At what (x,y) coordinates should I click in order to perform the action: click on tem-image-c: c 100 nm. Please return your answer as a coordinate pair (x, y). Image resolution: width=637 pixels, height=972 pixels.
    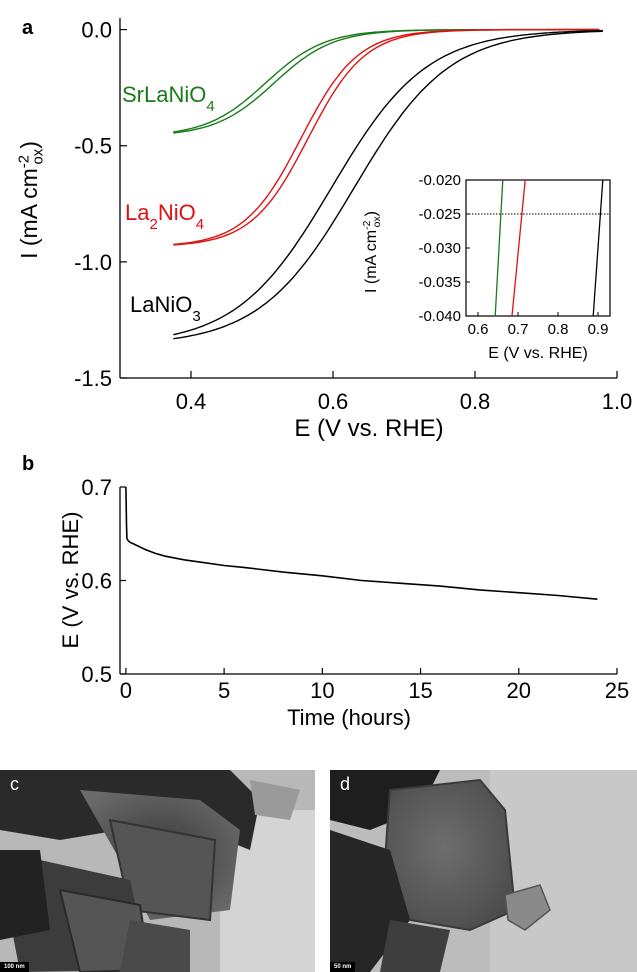
    Looking at the image, I should click on (157, 871).